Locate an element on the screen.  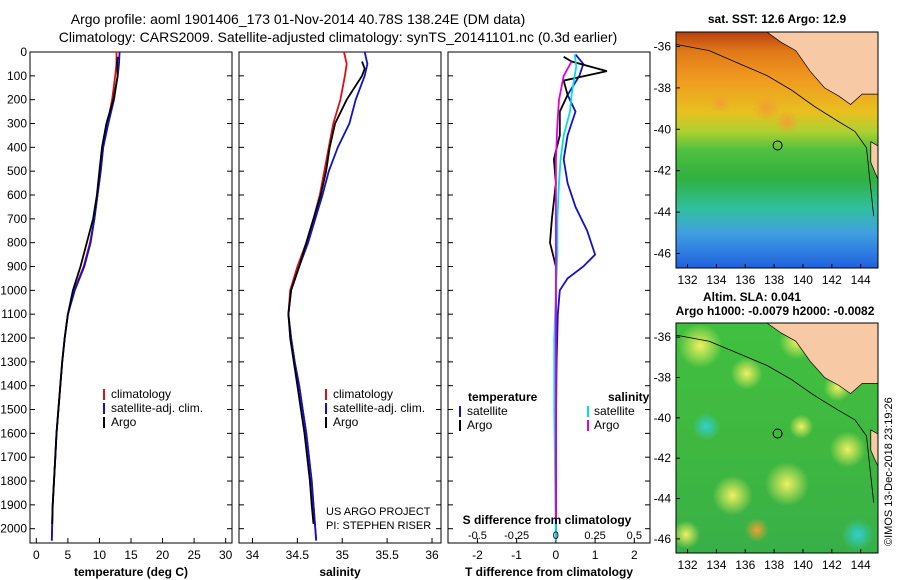
map-sla-lon-label: 136 is located at coordinates (745, 565).